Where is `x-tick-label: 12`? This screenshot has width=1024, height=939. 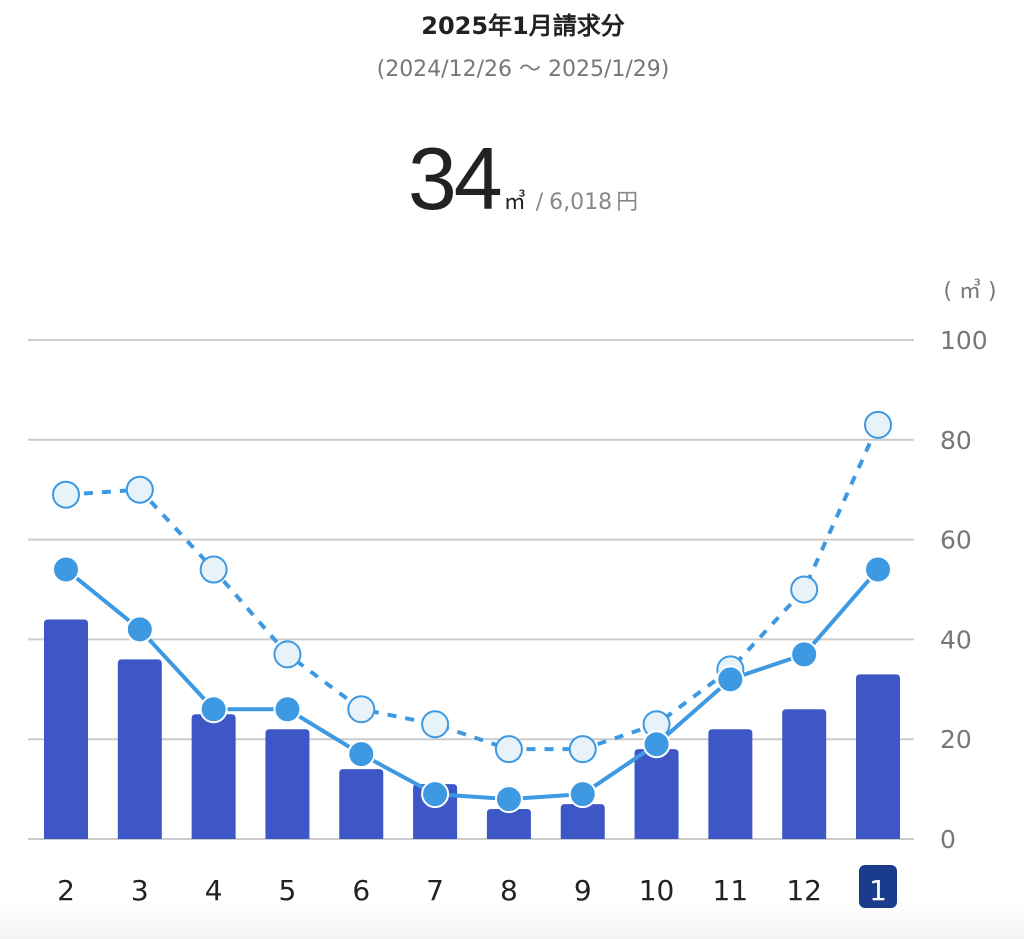 x-tick-label: 12 is located at coordinates (804, 890).